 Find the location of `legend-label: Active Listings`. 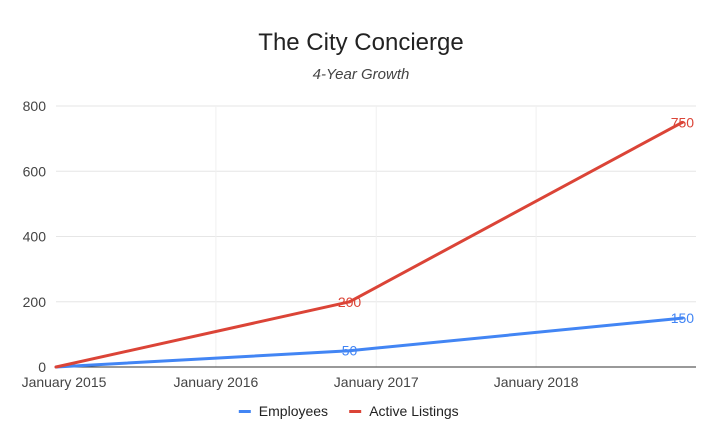

legend-label: Active Listings is located at coordinates (413, 411).